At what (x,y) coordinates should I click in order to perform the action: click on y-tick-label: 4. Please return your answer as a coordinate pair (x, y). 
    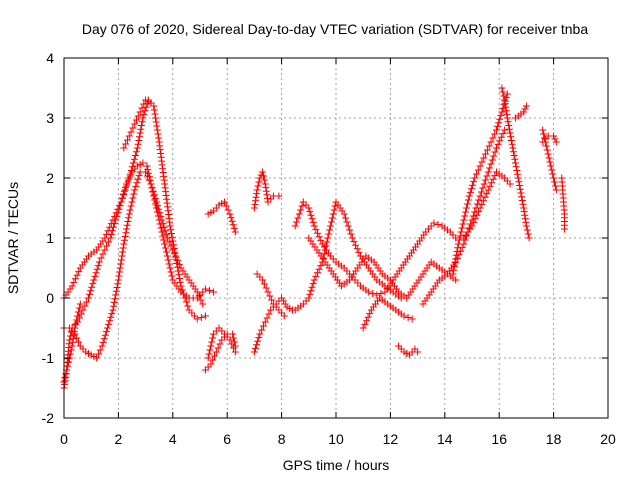
    Looking at the image, I should click on (50, 58).